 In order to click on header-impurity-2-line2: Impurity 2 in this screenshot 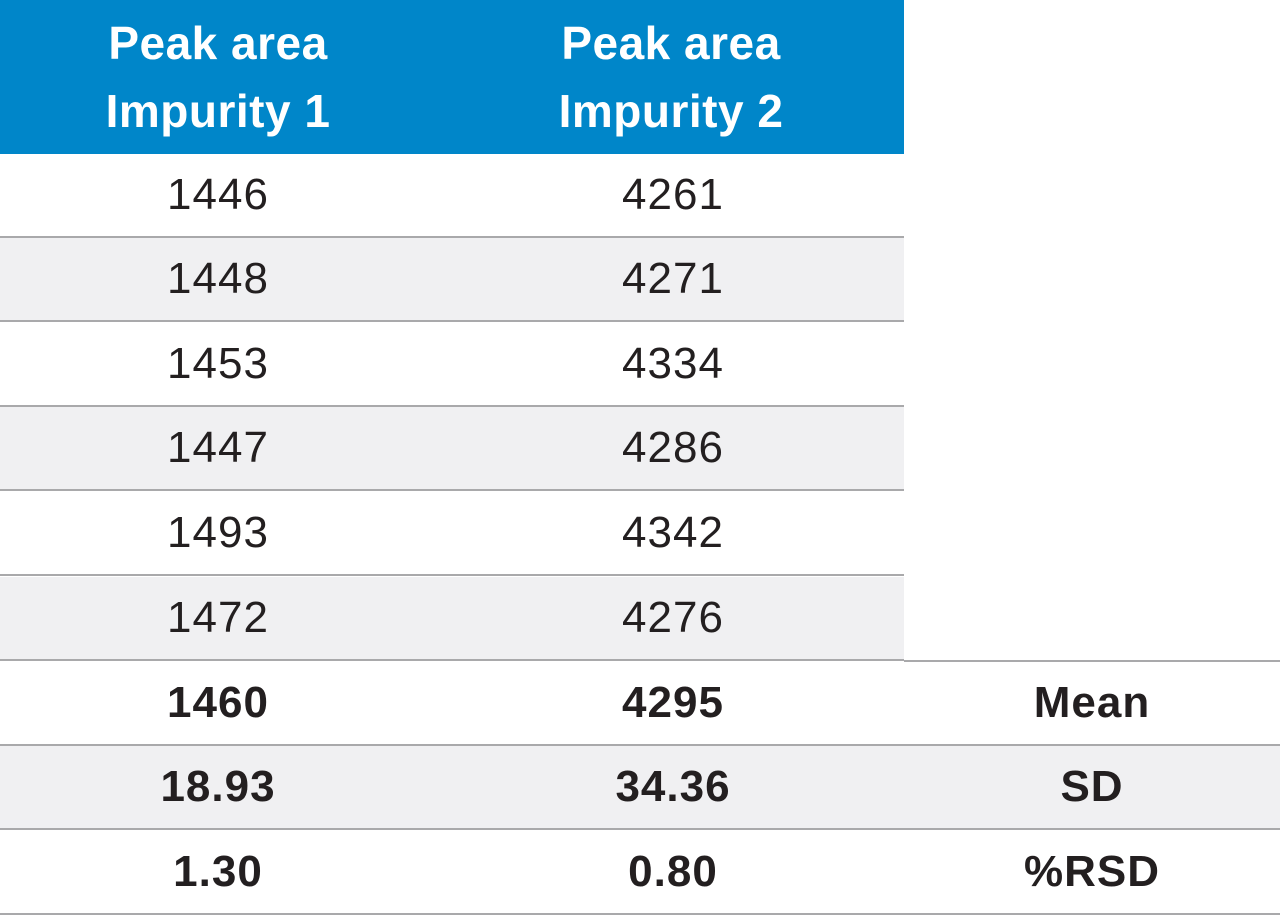, I will do `click(671, 111)`.